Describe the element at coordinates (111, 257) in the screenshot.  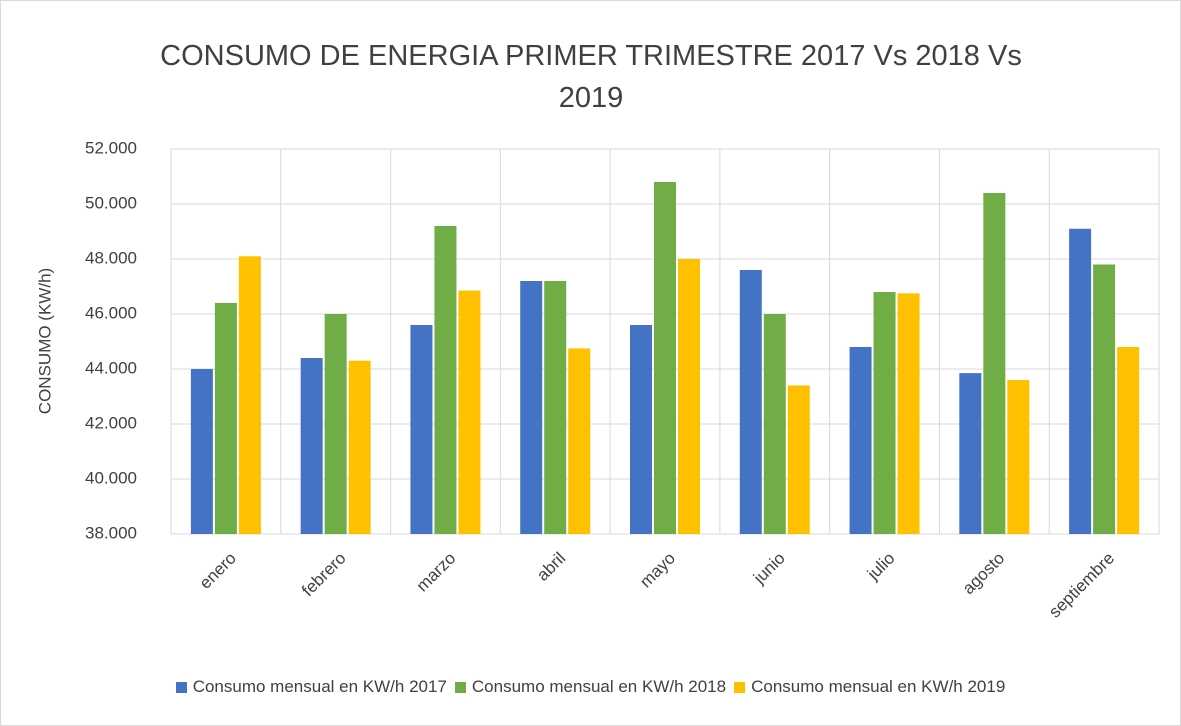
I see `y-tick-label: 48.000` at that location.